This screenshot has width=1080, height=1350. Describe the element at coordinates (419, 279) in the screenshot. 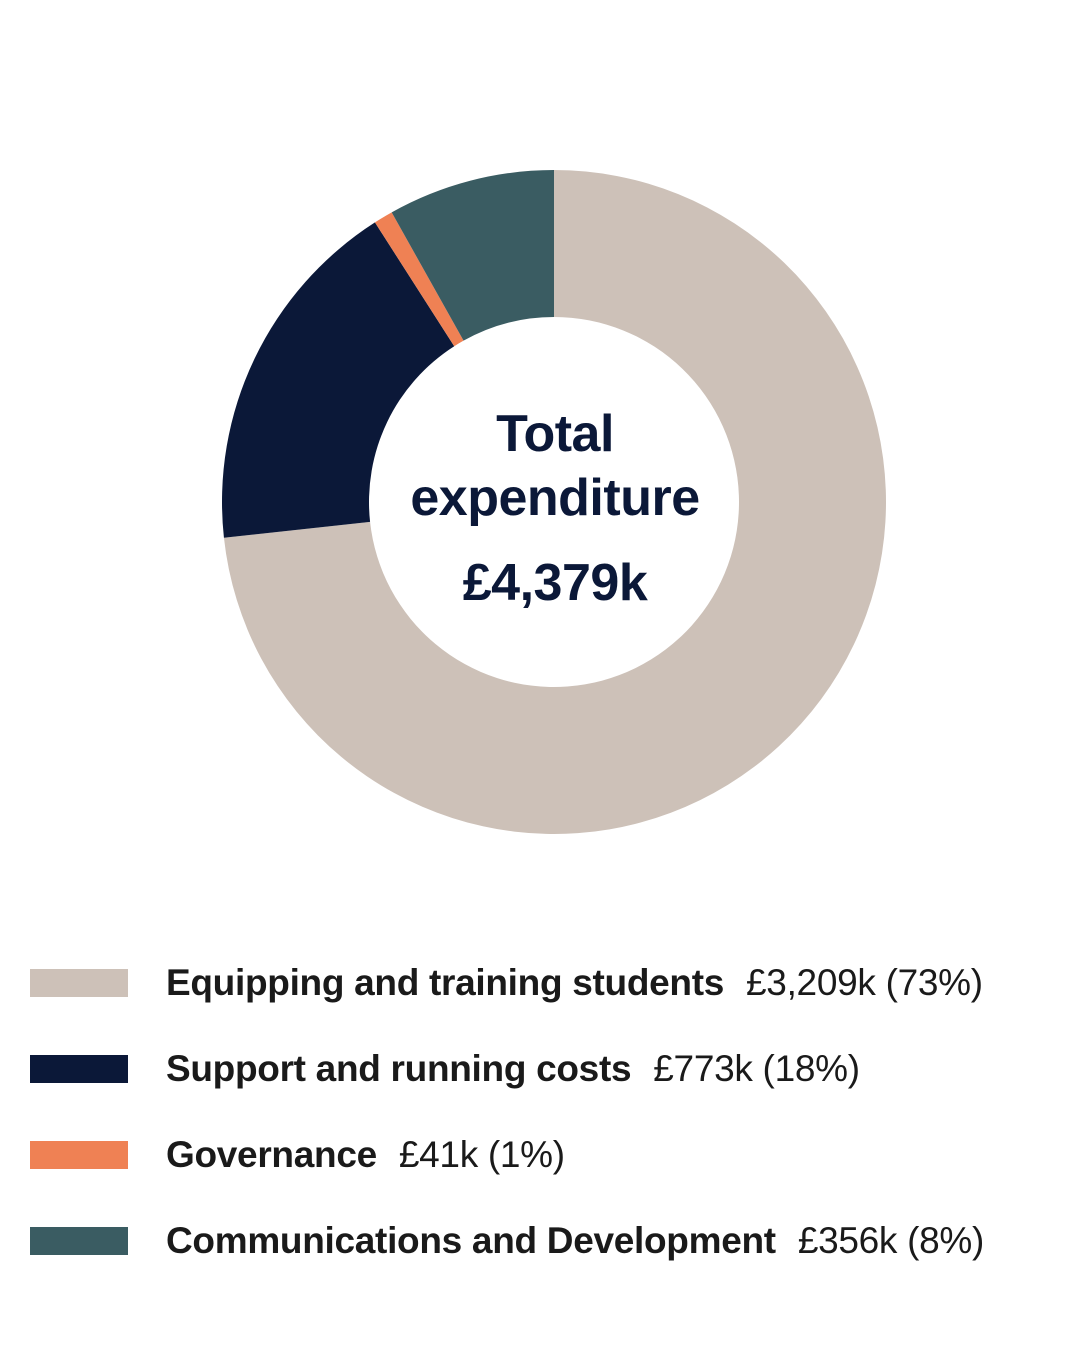

I see `slice-governance` at that location.